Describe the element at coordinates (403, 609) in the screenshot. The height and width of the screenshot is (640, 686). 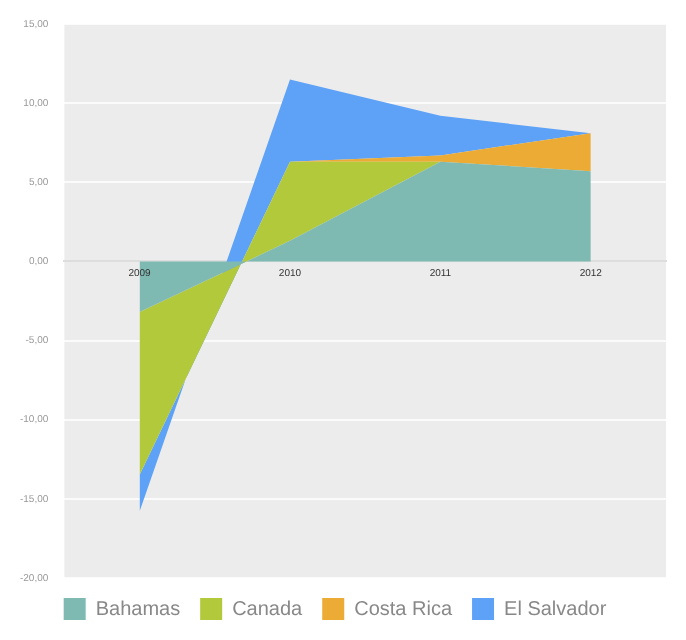
I see `legend-label: Costa Rica` at that location.